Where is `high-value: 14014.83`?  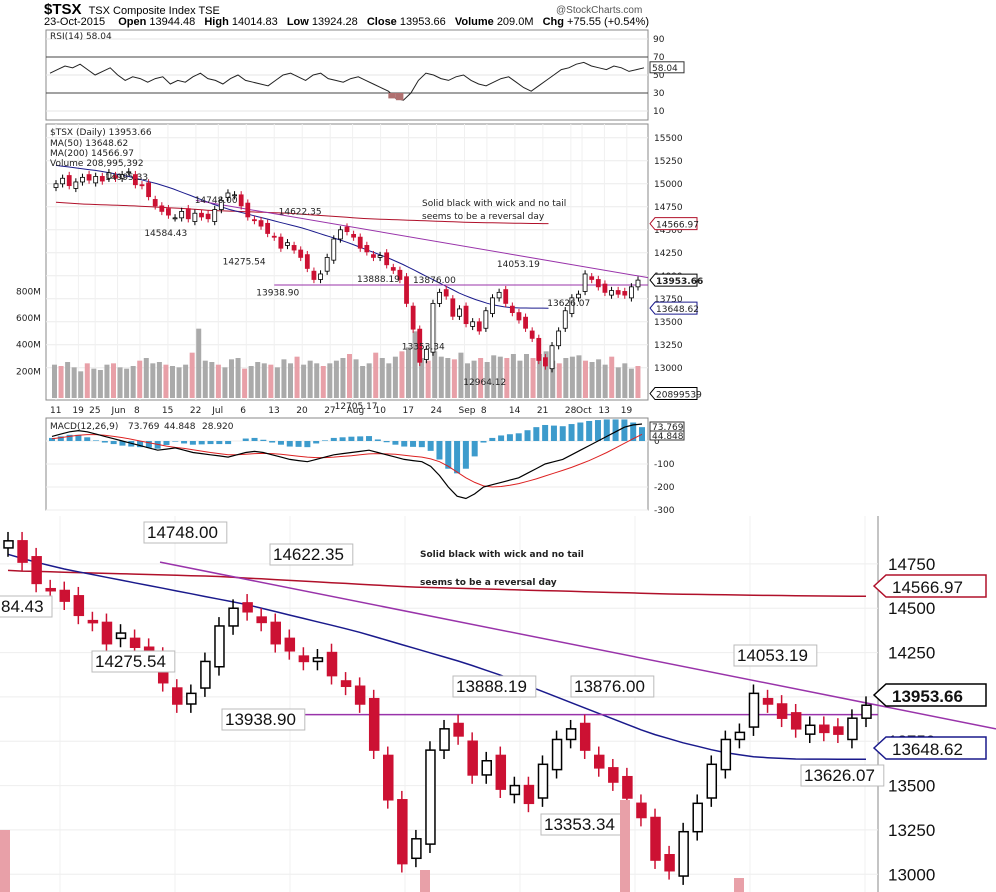 high-value: 14014.83 is located at coordinates (254, 22).